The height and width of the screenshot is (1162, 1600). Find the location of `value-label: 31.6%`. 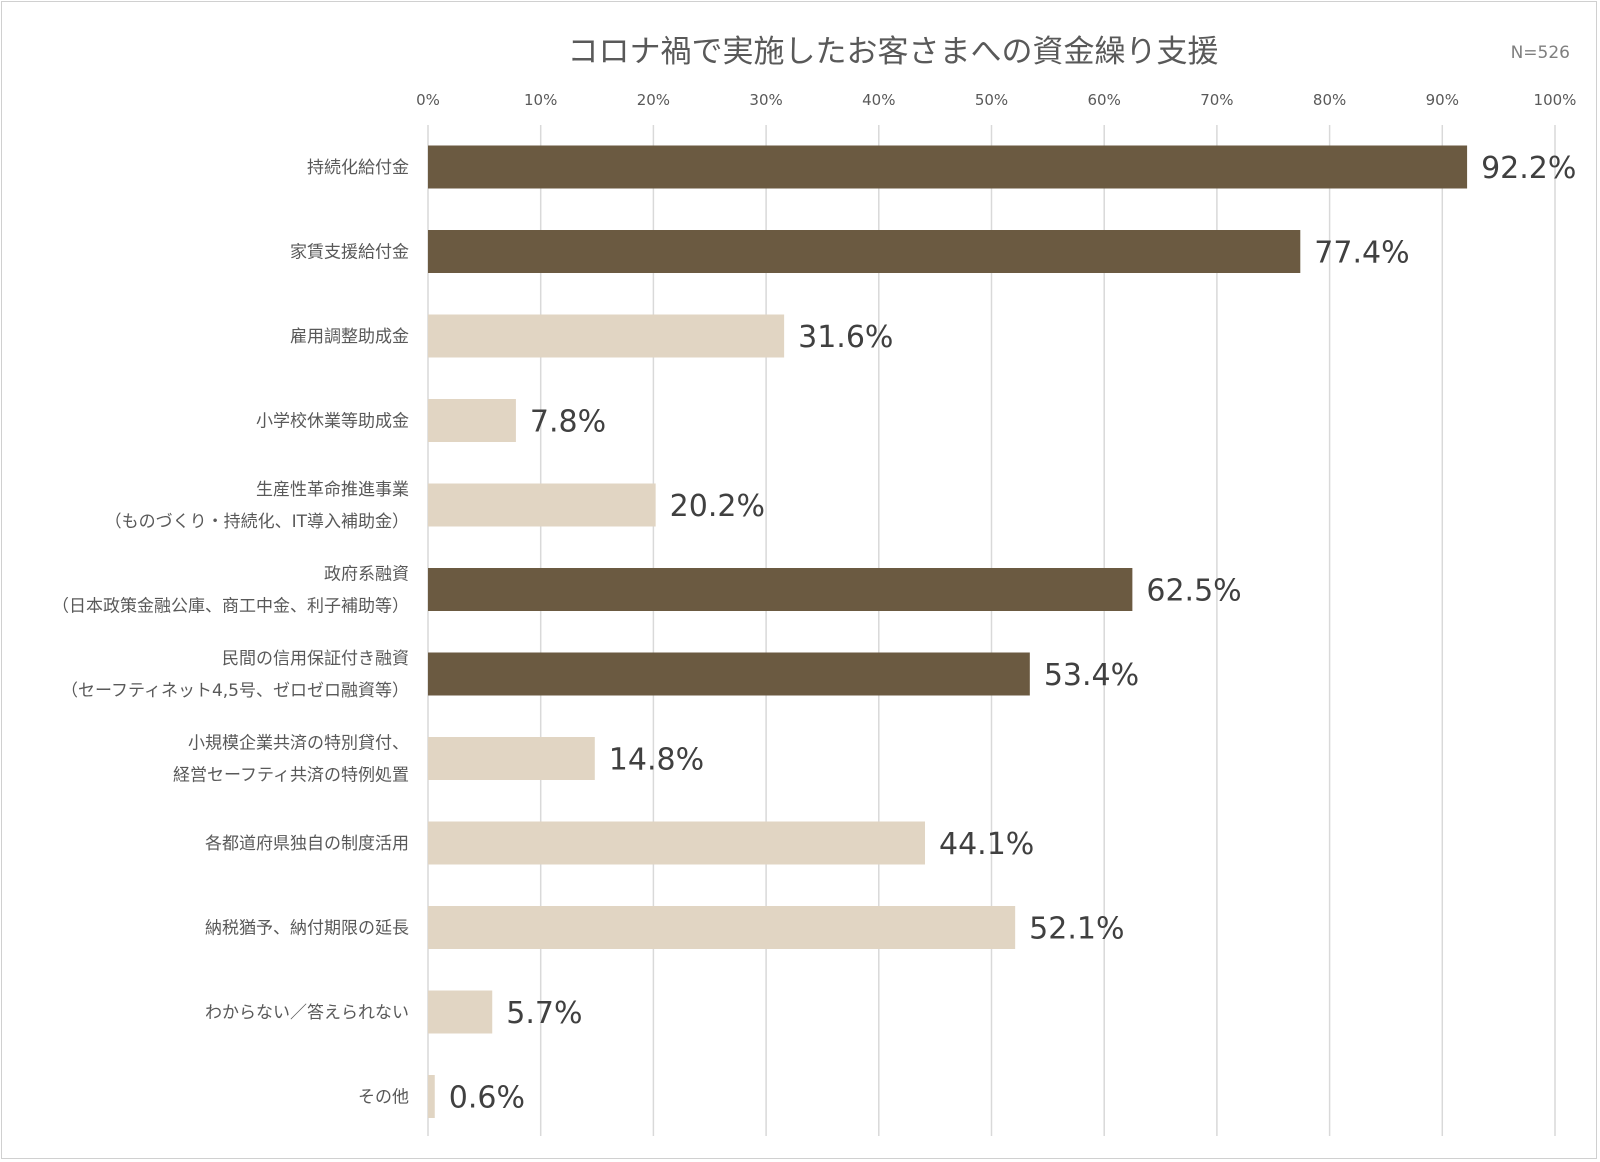

value-label: 31.6% is located at coordinates (845, 337).